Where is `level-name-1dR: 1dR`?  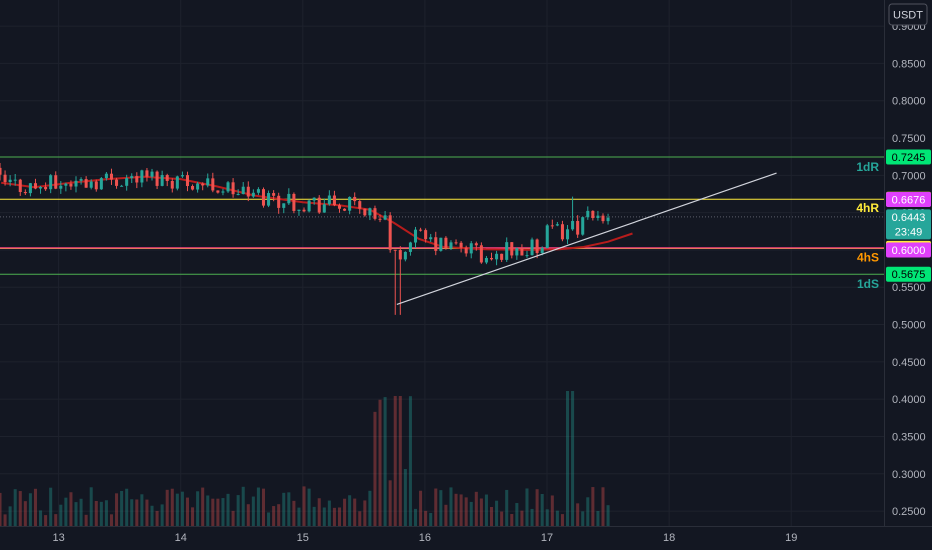
level-name-1dR: 1dR is located at coordinates (867, 167).